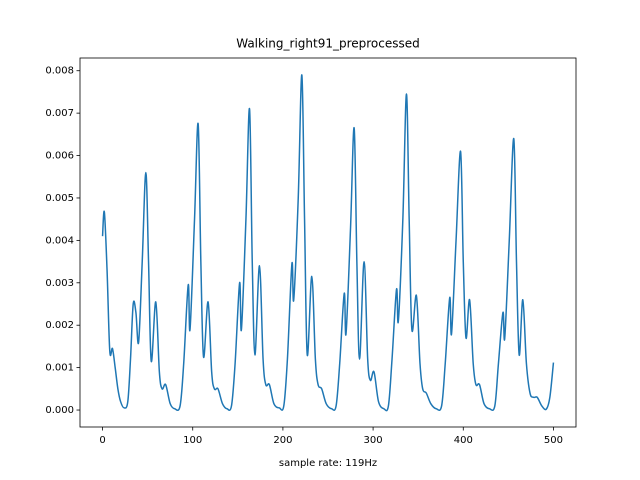  Describe the element at coordinates (59, 156) in the screenshot. I see `y-tick-label: 0.006` at that location.